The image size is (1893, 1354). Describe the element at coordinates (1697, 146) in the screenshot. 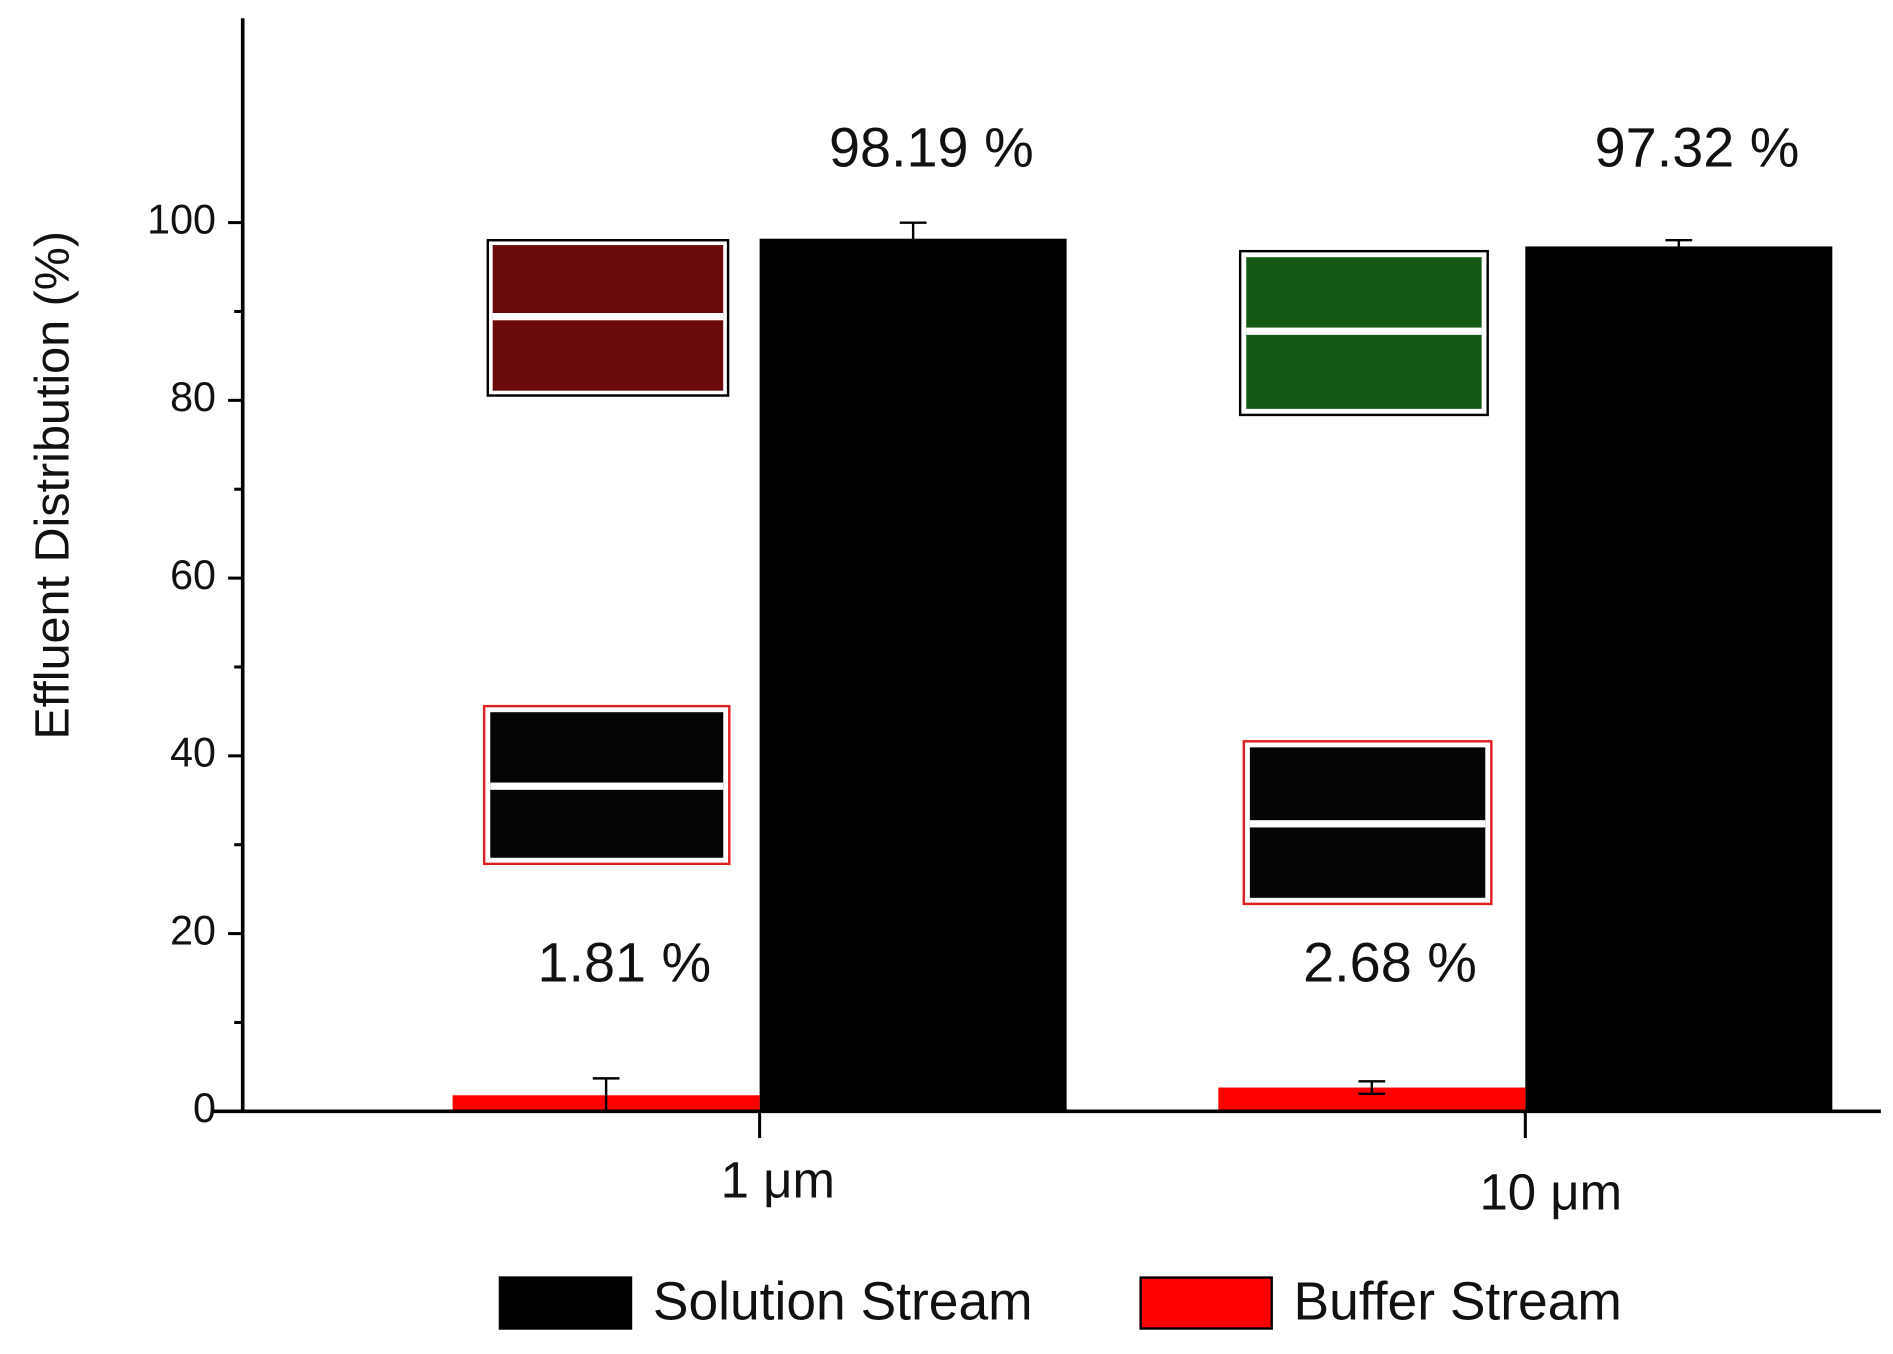

I see `value-label: 97.32 %` at that location.